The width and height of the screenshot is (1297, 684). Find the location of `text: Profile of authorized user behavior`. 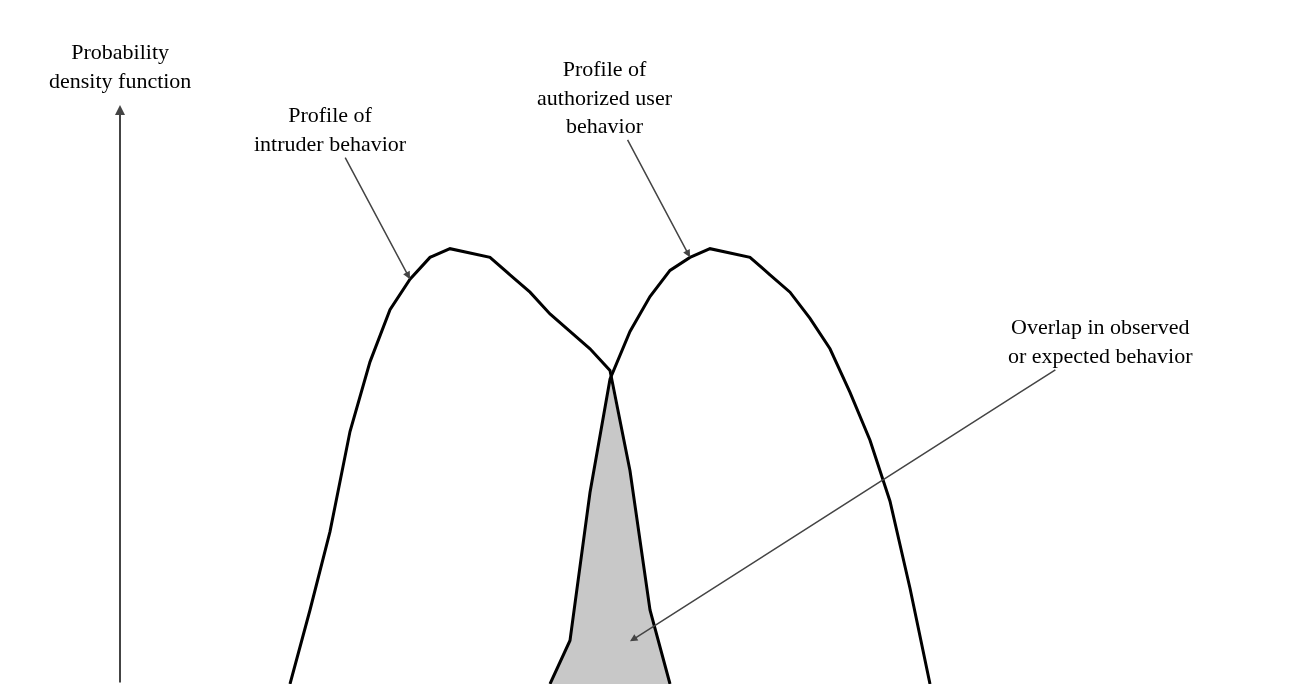

text: Profile of authorized user behavior is located at coordinates (605, 97).